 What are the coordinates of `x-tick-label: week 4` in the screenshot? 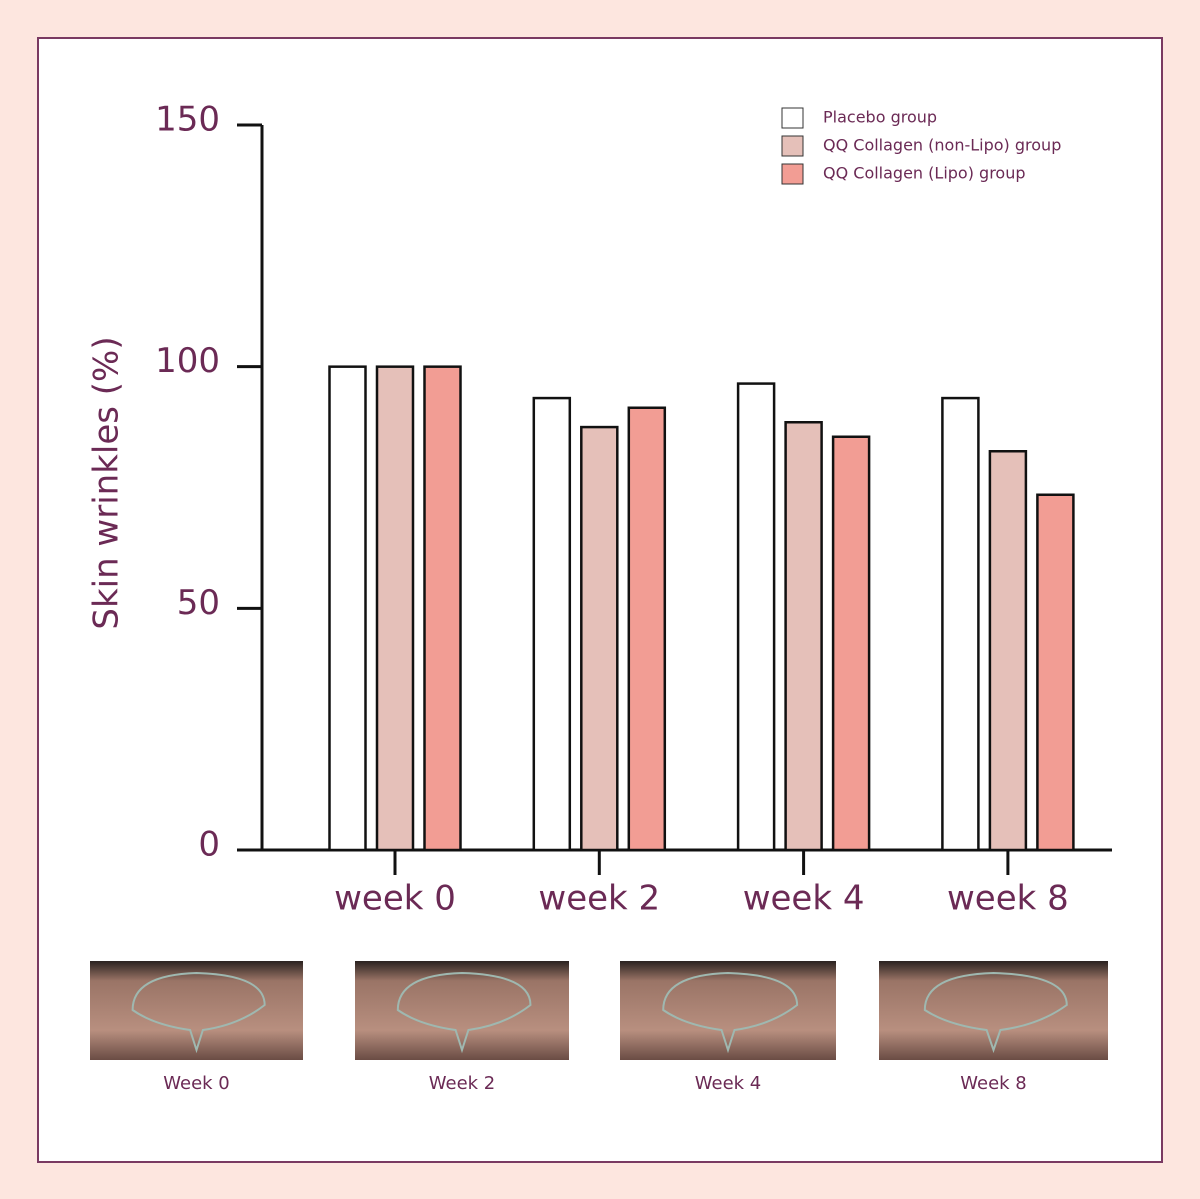 It's located at (804, 899).